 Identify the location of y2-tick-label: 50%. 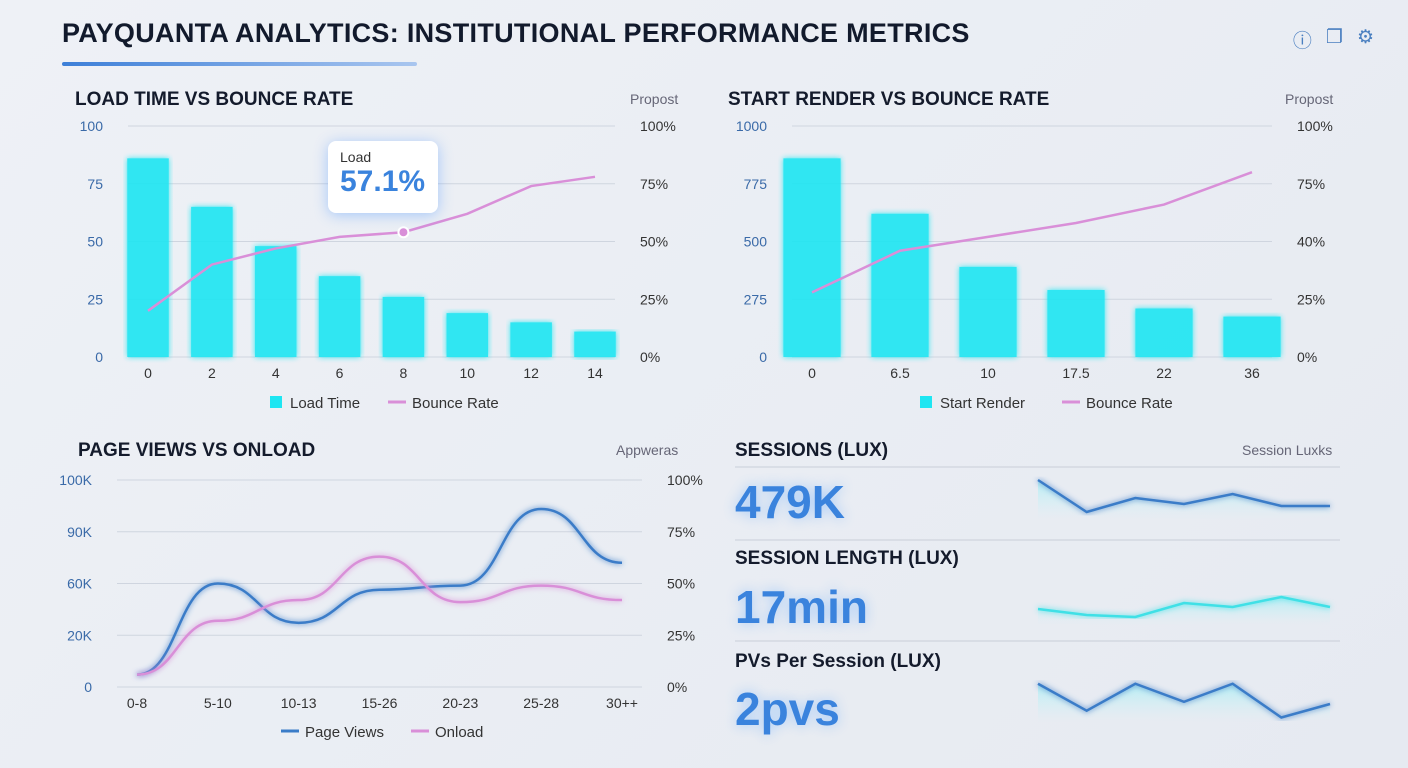
(654, 242).